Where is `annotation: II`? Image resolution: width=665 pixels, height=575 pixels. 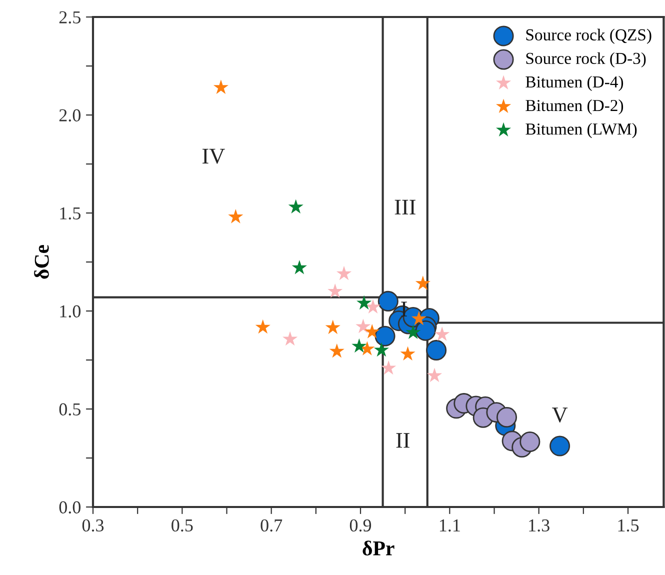 annotation: II is located at coordinates (403, 440).